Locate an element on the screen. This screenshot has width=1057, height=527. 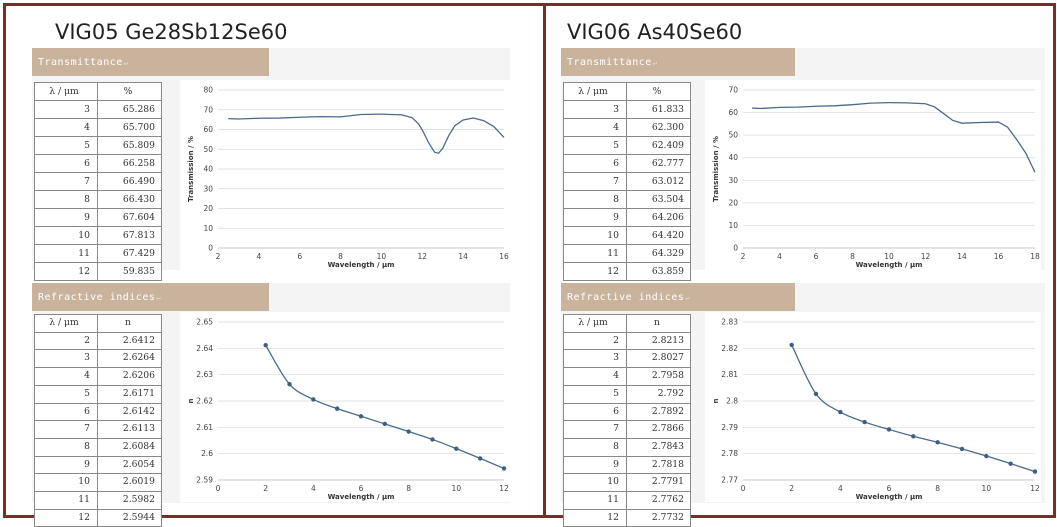
y-tick-label: 2.77 is located at coordinates (729, 480).